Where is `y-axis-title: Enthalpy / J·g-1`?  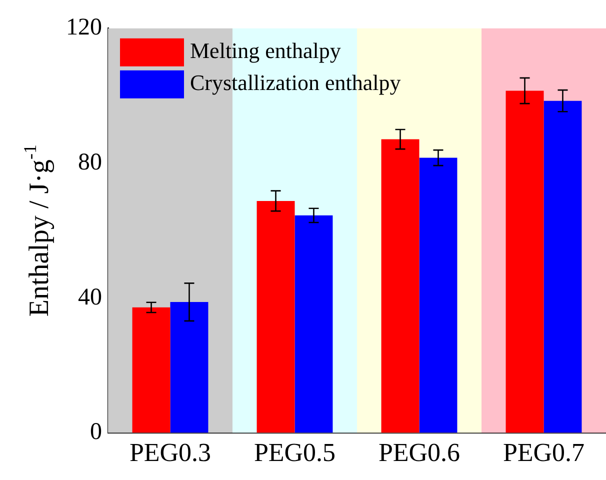 y-axis-title: Enthalpy / J·g-1 is located at coordinates (37, 230).